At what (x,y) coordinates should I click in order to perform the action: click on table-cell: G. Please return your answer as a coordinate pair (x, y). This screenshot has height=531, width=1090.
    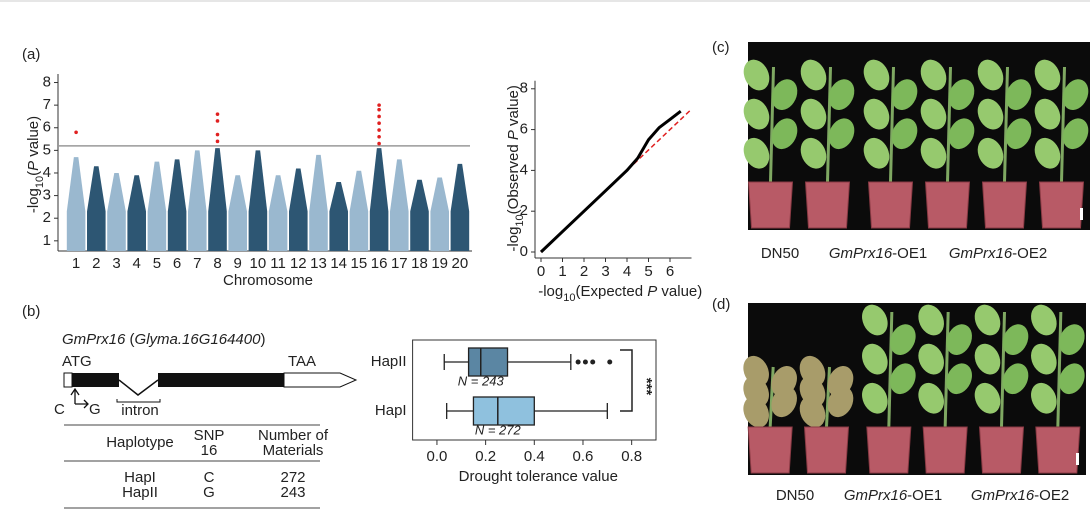
    Looking at the image, I should click on (209, 492).